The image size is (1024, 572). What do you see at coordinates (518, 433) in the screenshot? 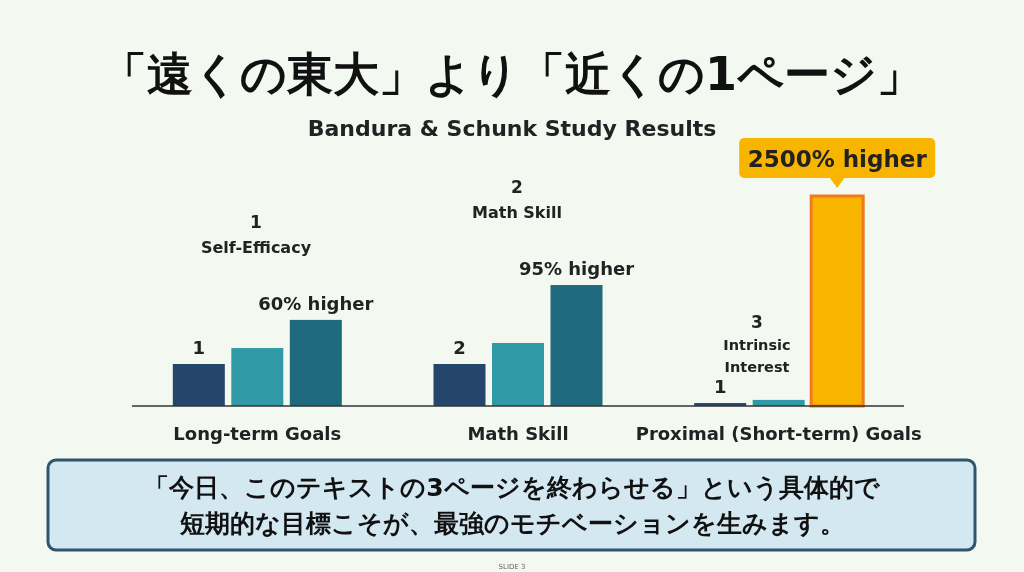
I see `x-tick-label: Math Skill` at bounding box center [518, 433].